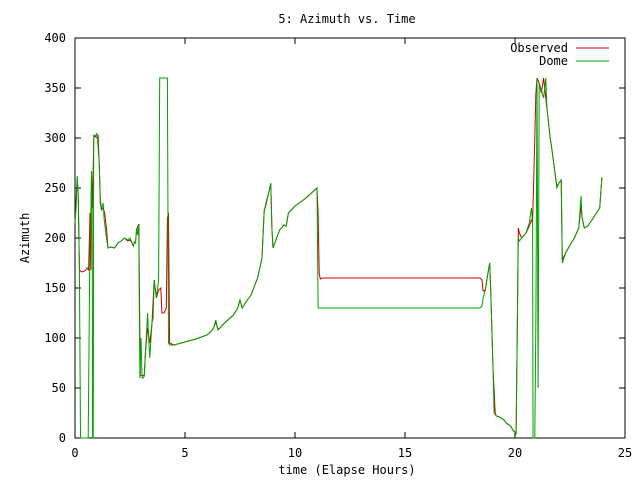 Image resolution: width=640 pixels, height=480 pixels. Describe the element at coordinates (25, 238) in the screenshot. I see `y-axis-label: Azimuth` at that location.